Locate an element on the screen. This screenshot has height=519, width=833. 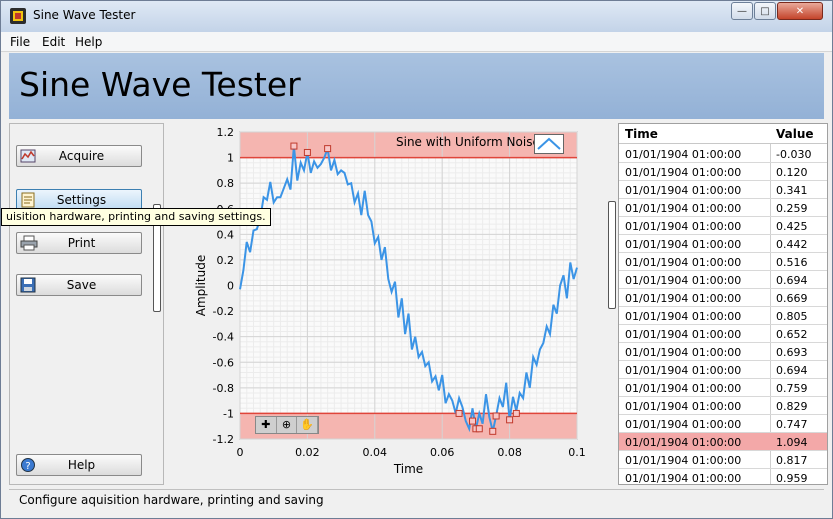
panel-scrollbar is located at coordinates (157, 258).